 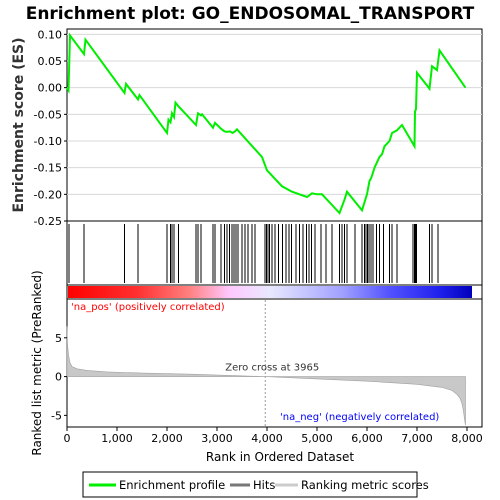 What do you see at coordinates (50, 61) in the screenshot?
I see `es-y-tick-label: 0.05` at bounding box center [50, 61].